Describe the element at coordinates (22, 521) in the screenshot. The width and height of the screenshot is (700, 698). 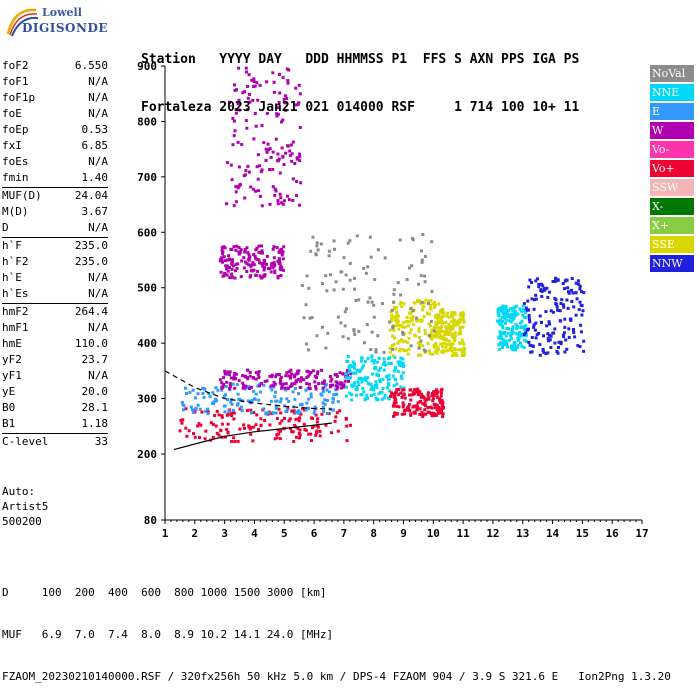
I see `auto-version: 500200` at that location.